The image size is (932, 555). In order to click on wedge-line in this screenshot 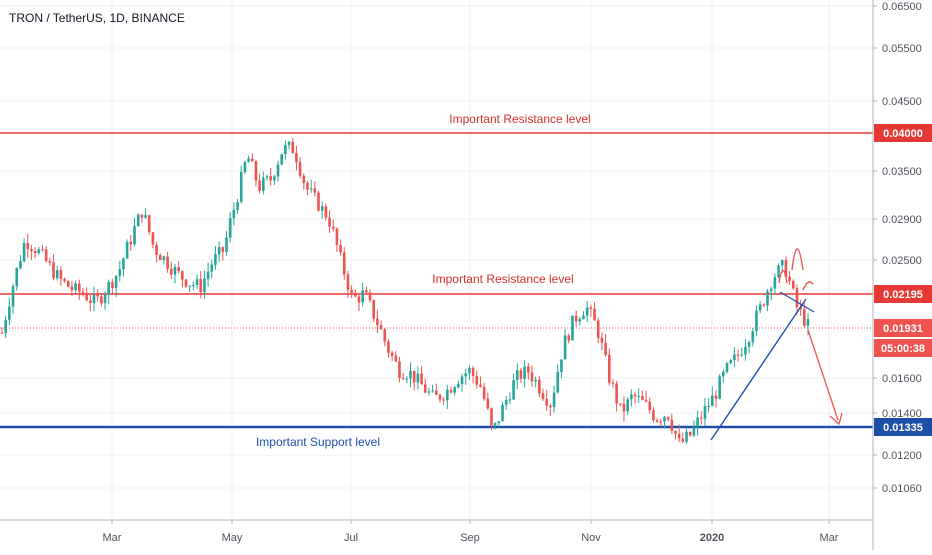, I will do `click(797, 302)`.